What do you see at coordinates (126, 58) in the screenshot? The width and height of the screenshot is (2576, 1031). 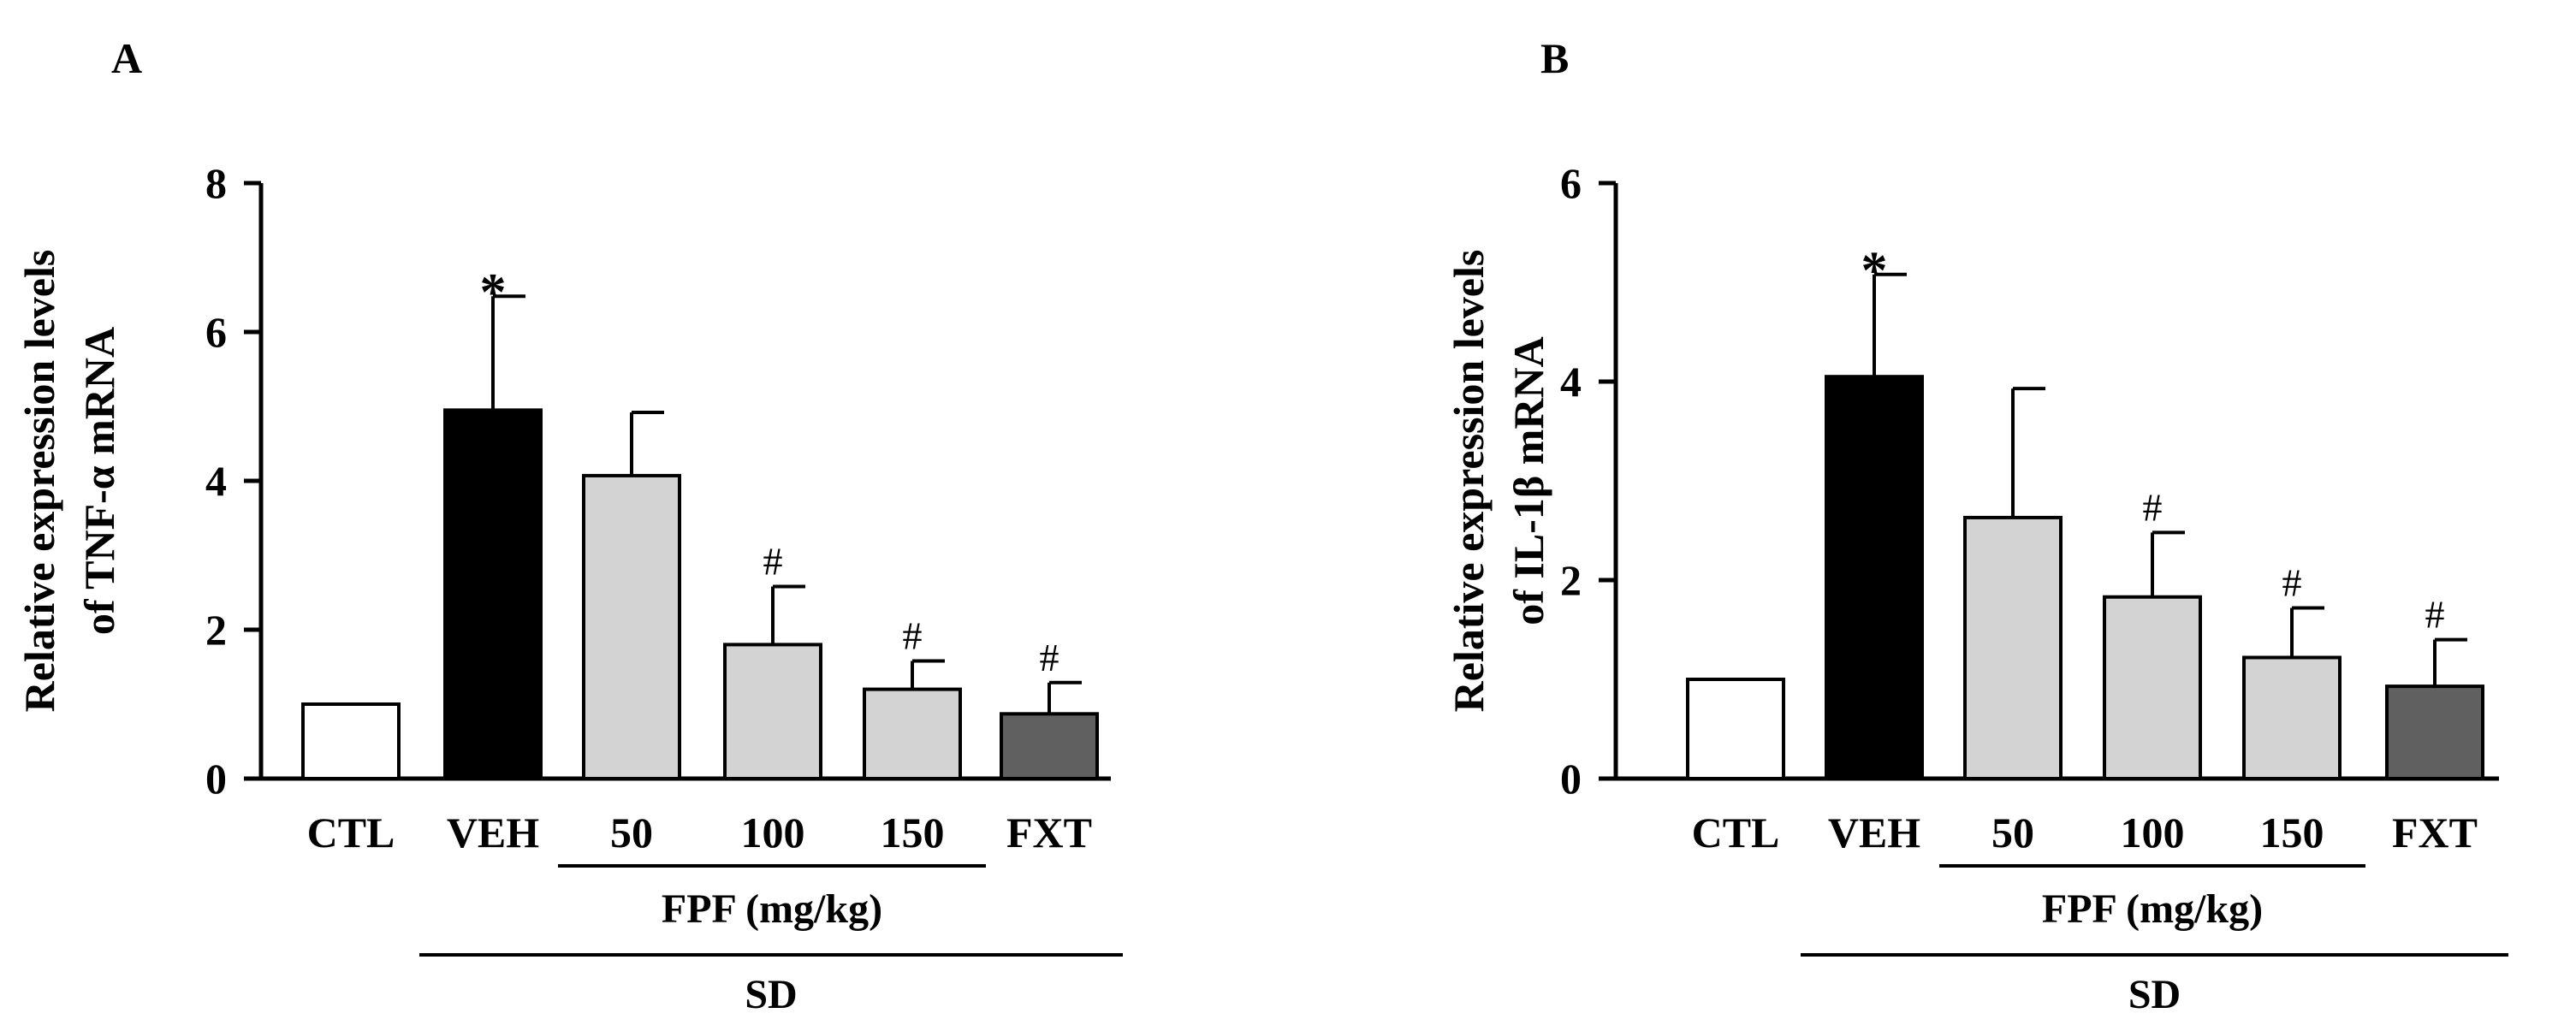 I see `panel-label: A` at bounding box center [126, 58].